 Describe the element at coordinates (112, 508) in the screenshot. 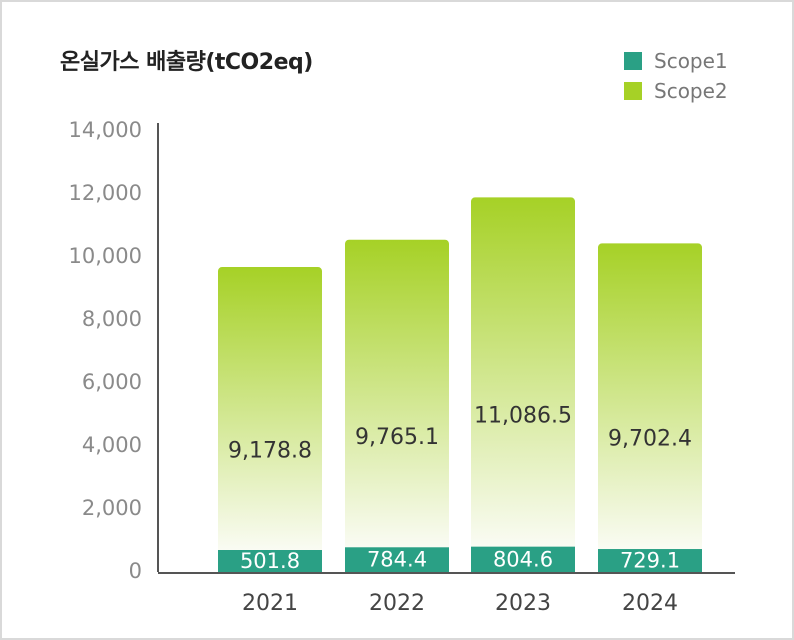

I see `y-tick-label: 2,000` at that location.